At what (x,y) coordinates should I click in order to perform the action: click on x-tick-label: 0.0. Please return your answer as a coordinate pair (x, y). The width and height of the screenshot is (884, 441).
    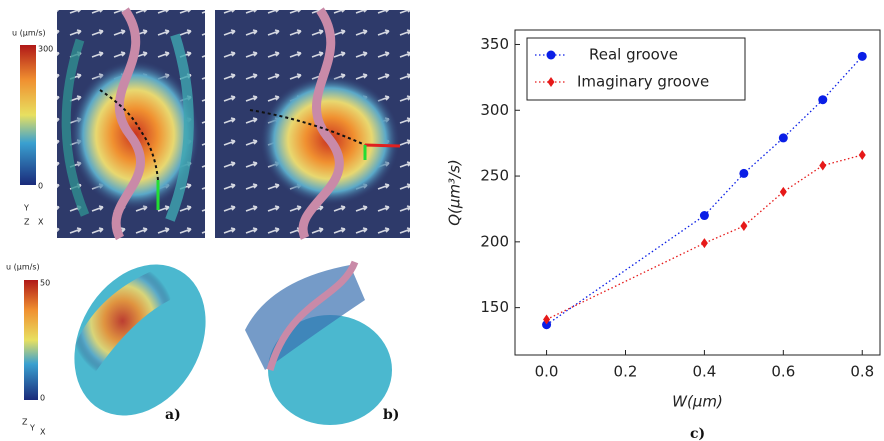
    Looking at the image, I should click on (547, 372).